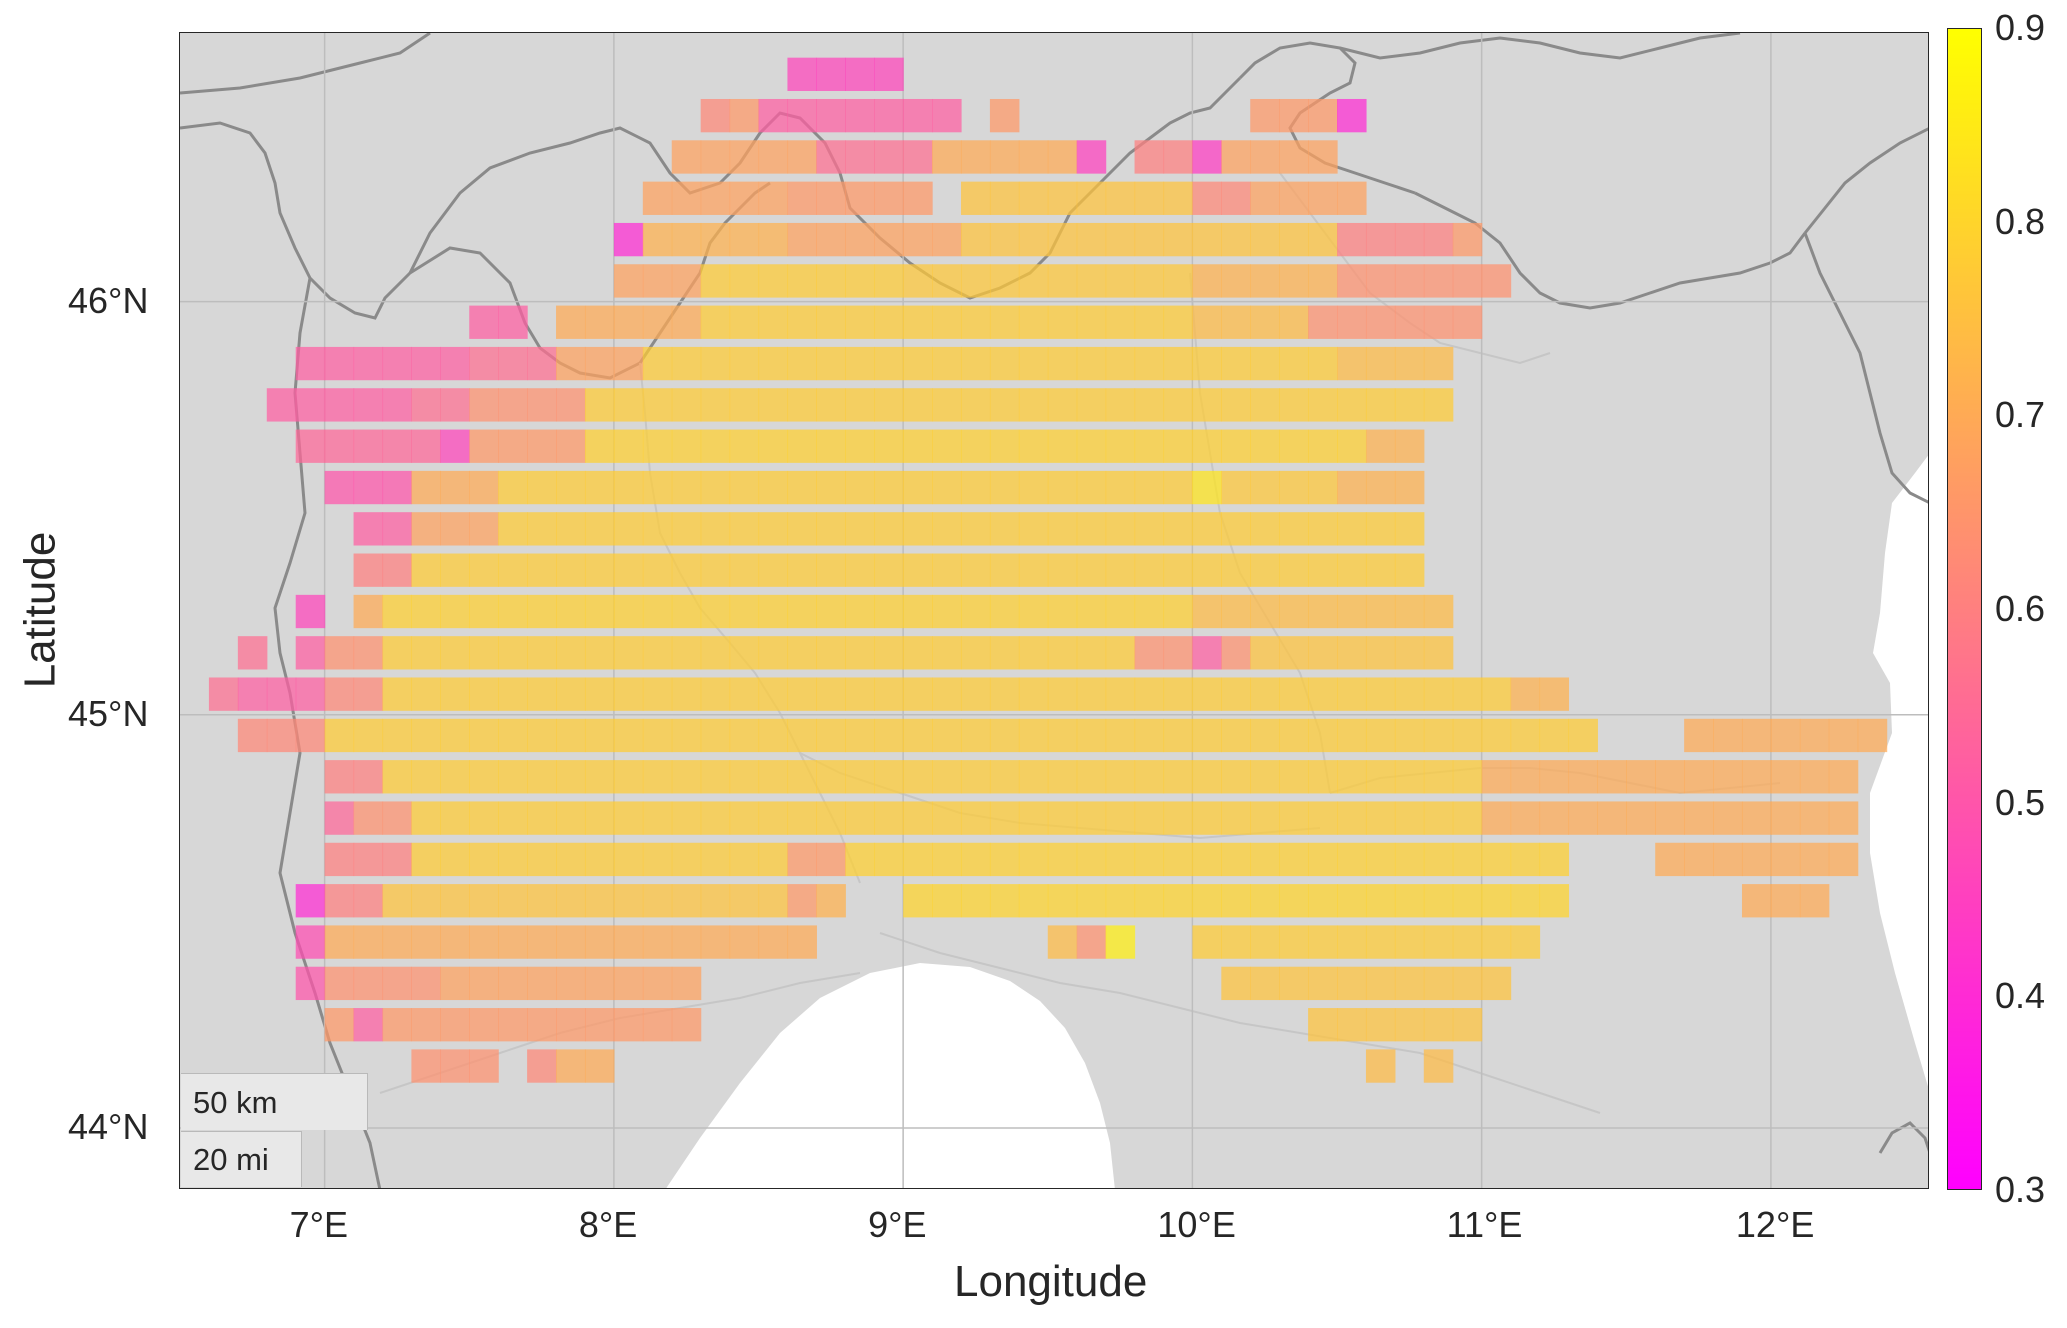 The width and height of the screenshot is (2067, 1328). Describe the element at coordinates (108, 300) in the screenshot. I see `y-tick-label: 46°N` at that location.